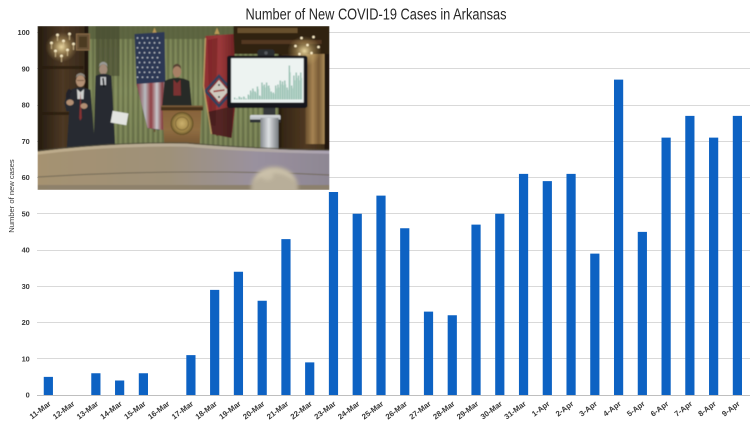 This screenshot has height=434, width=750. Describe the element at coordinates (26, 213) in the screenshot. I see `svg-text: 50` at that location.